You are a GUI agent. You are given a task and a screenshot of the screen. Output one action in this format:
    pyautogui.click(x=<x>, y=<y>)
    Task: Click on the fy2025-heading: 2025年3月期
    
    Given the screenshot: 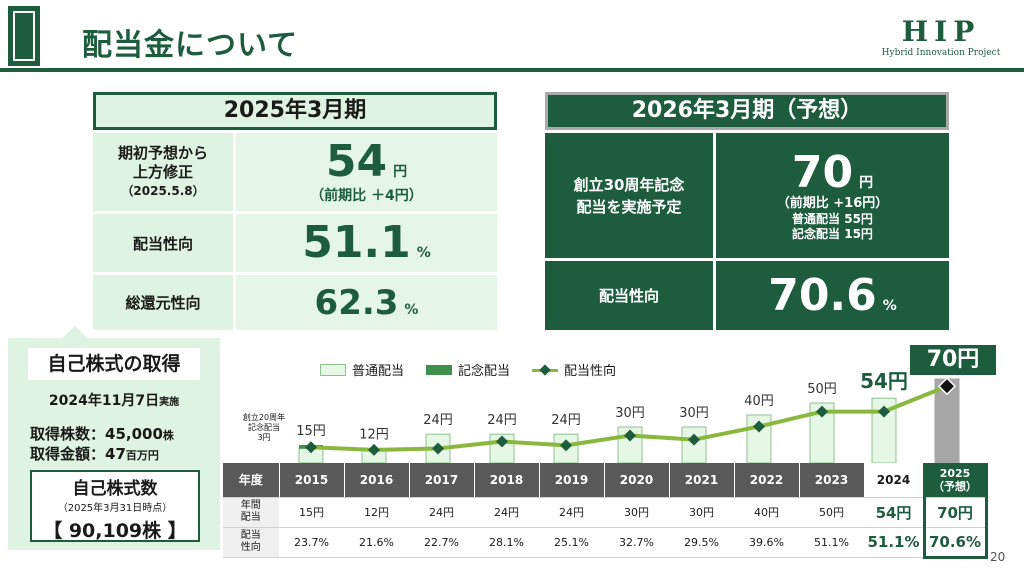 What is the action you would take?
    pyautogui.click(x=295, y=111)
    